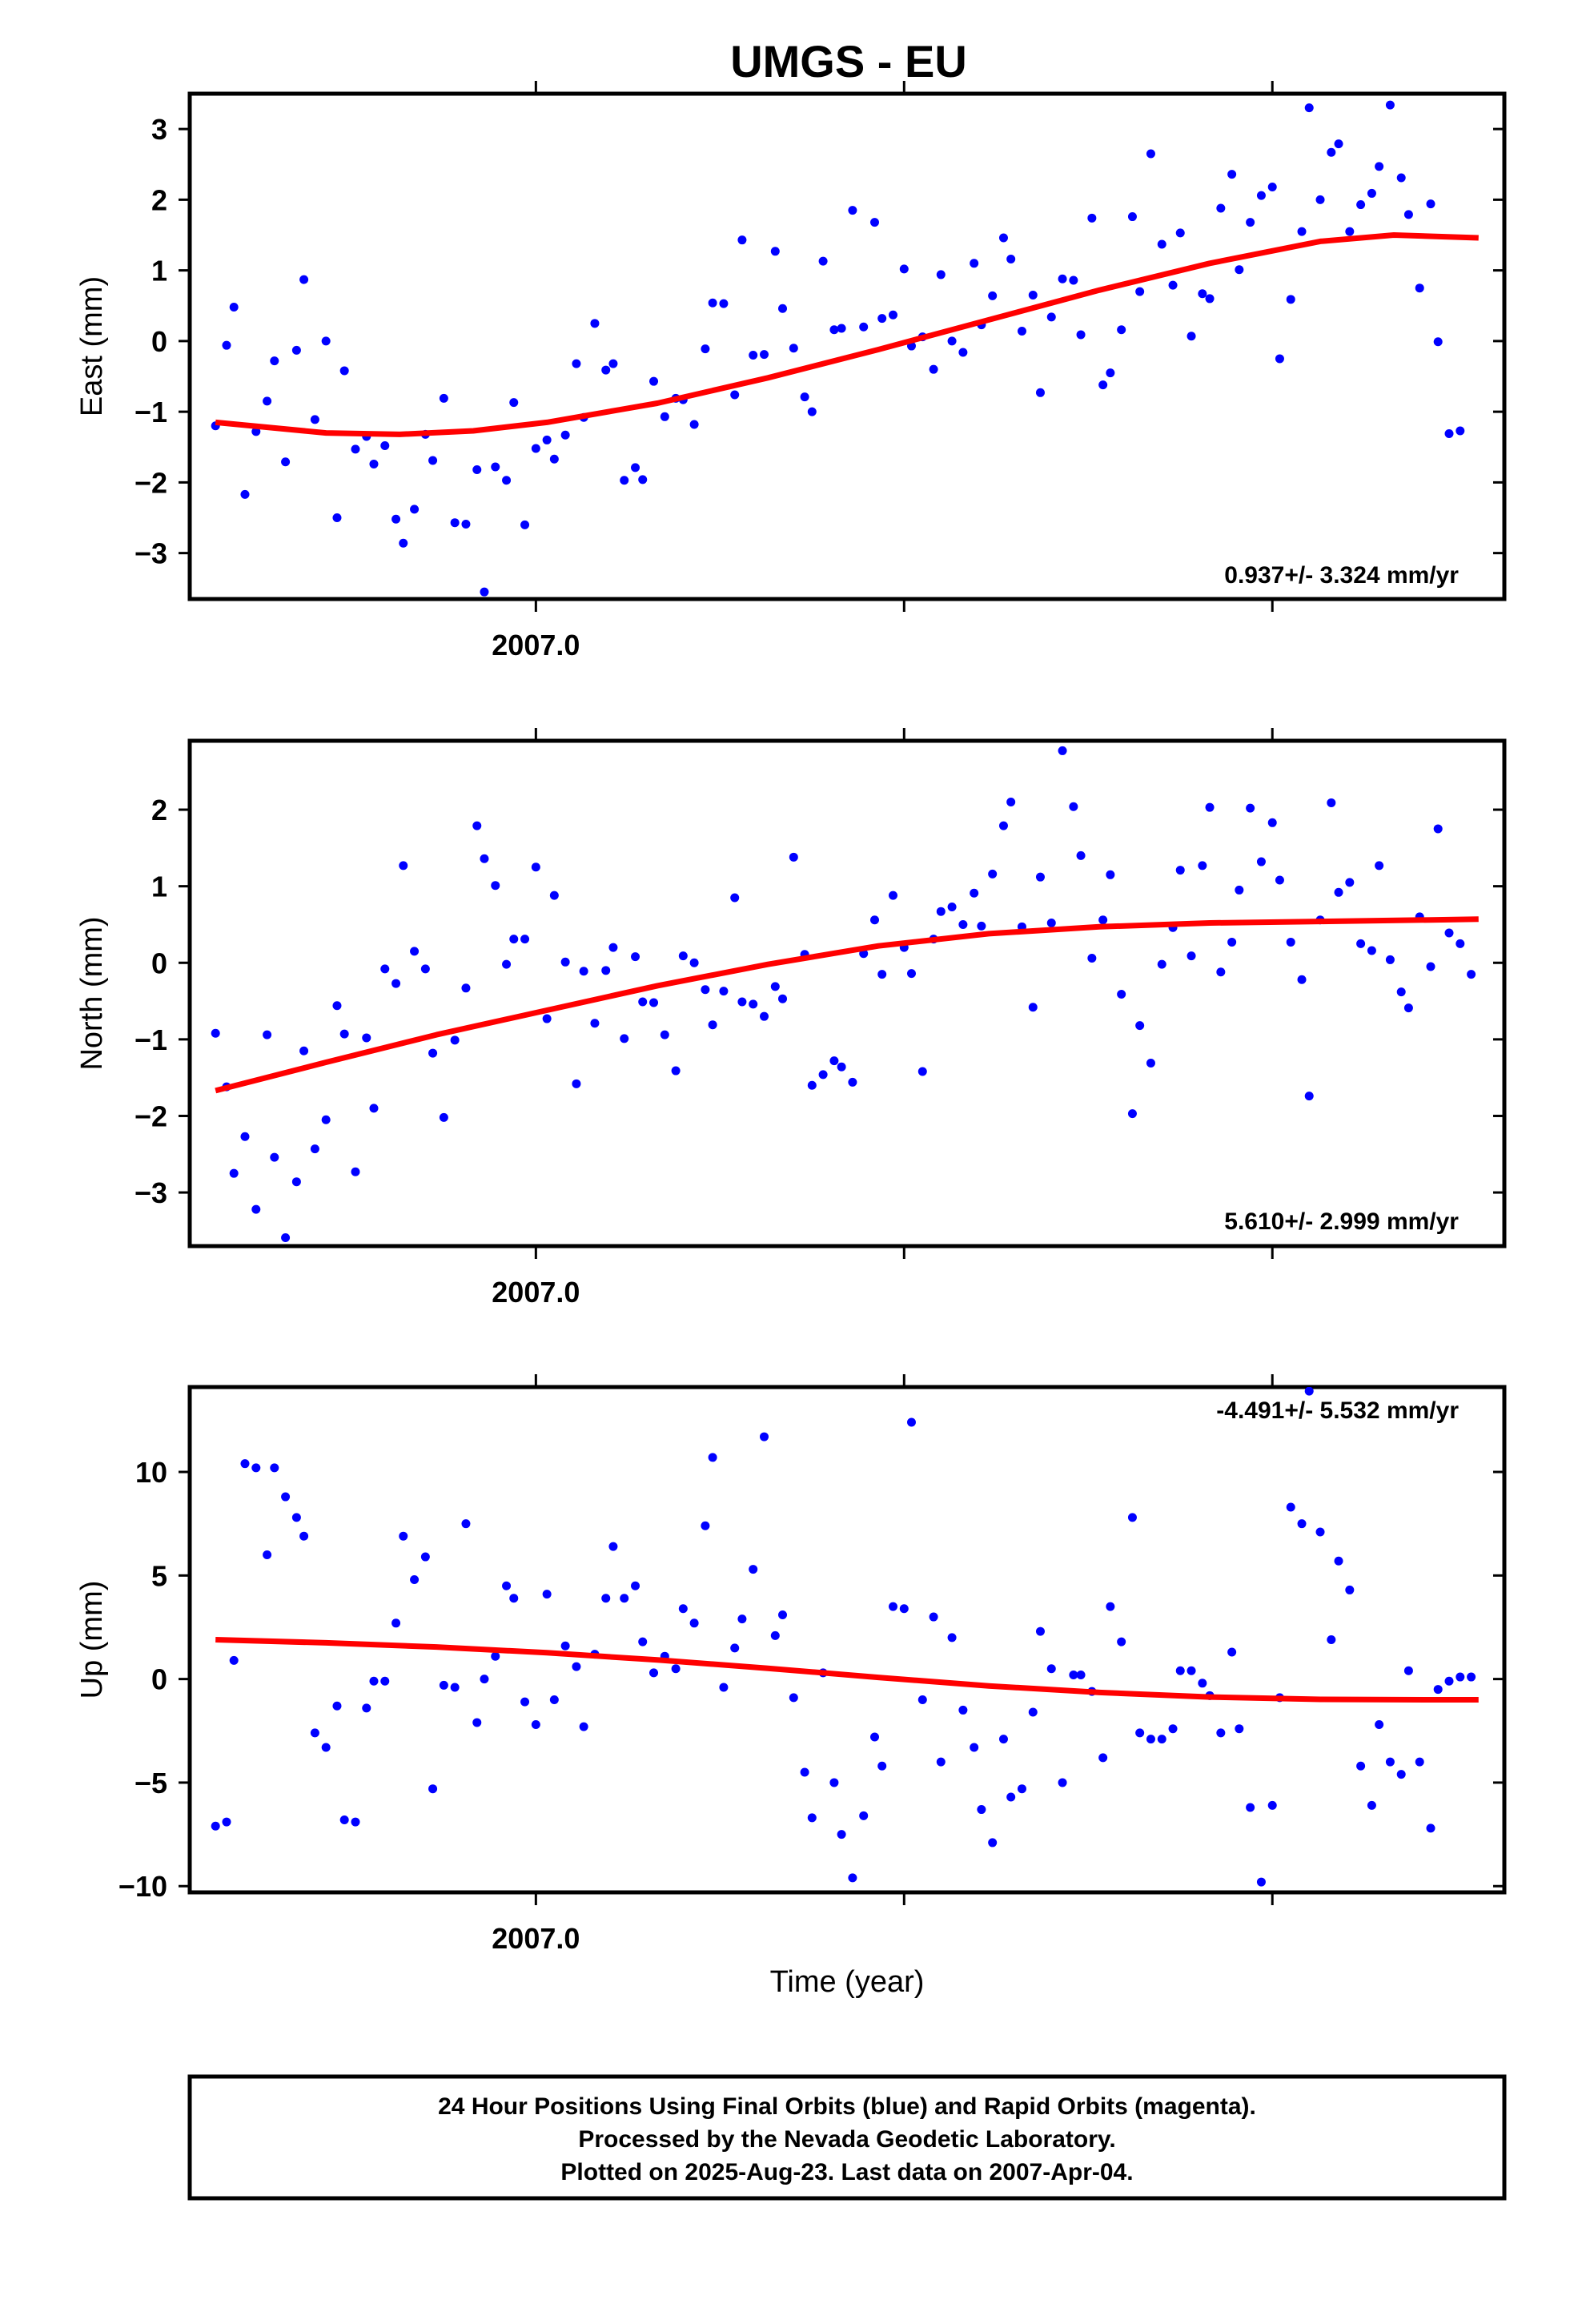  What do you see at coordinates (159, 1575) in the screenshot?
I see `up-ytick-label: 5` at bounding box center [159, 1575].